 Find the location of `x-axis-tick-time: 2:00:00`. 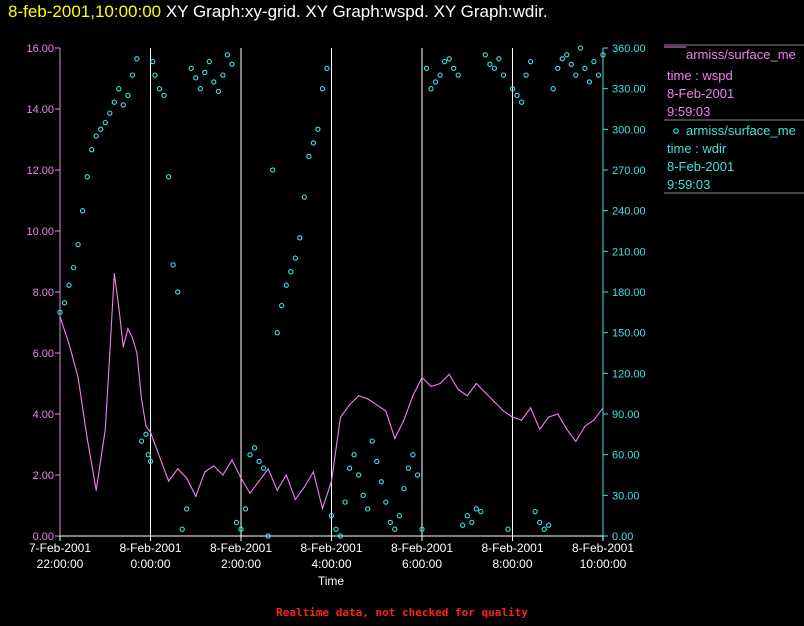

x-axis-tick-time: 2:00:00 is located at coordinates (241, 564).